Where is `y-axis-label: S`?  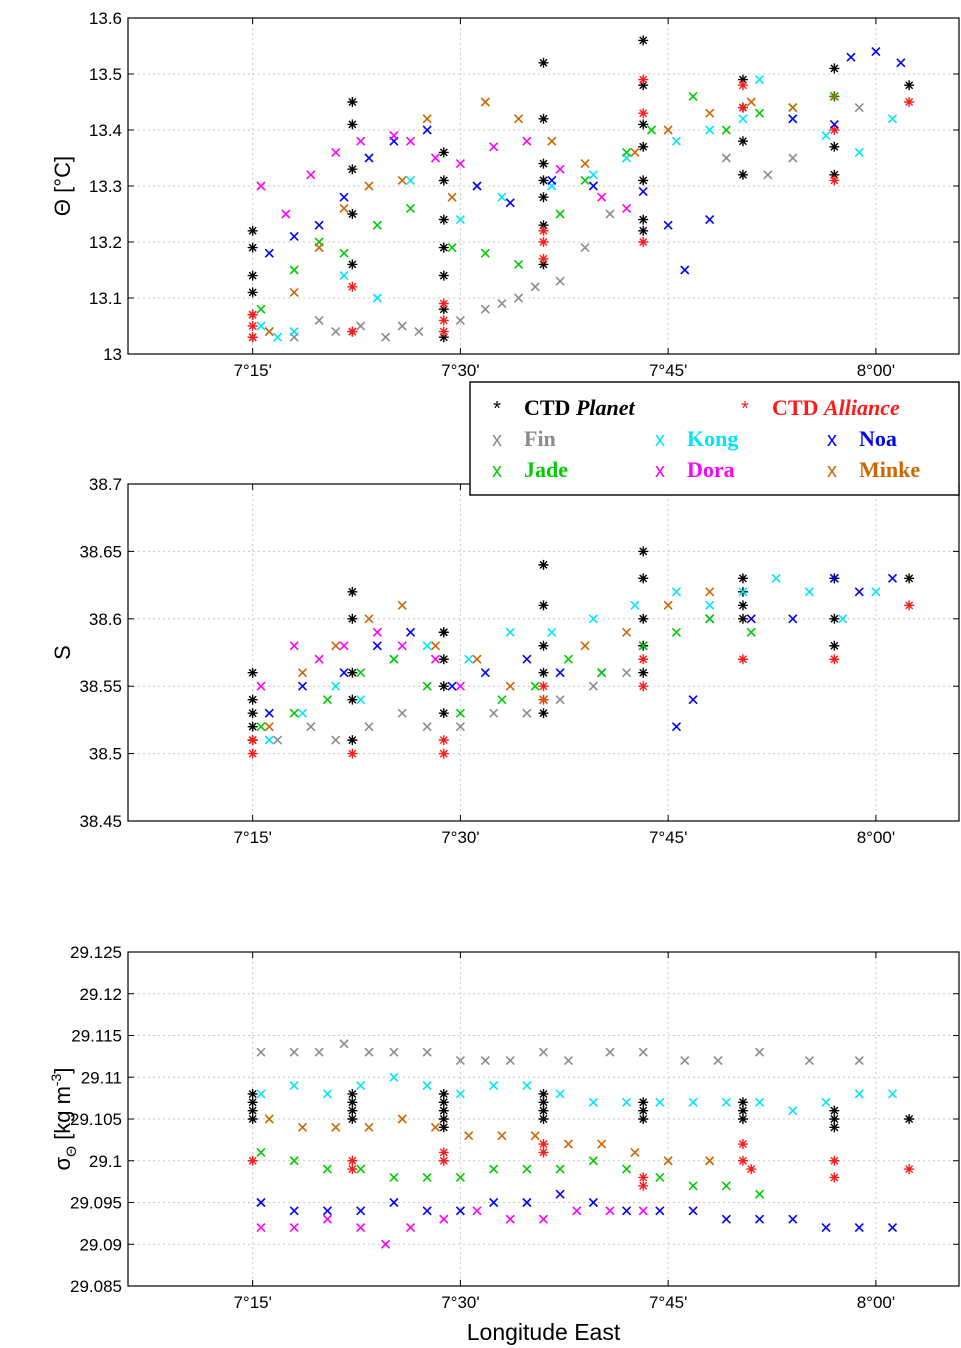 y-axis-label: S is located at coordinates (62, 652).